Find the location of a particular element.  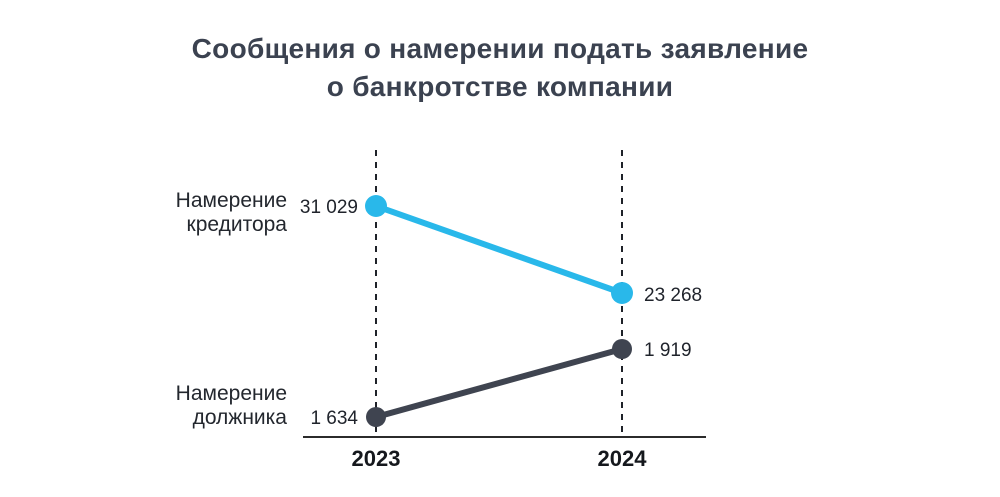

x-axis-label-2024: 2024 is located at coordinates (623, 458).